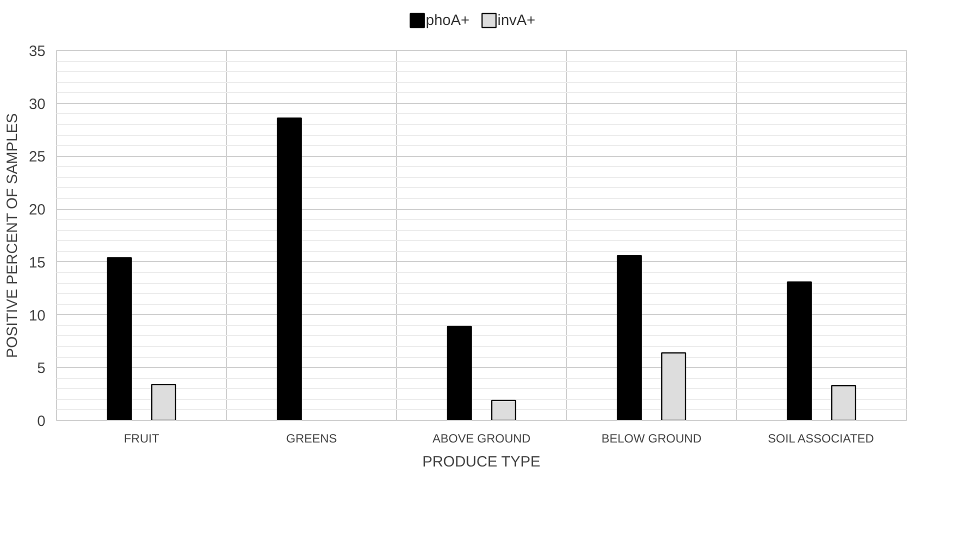 This screenshot has width=976, height=537. Describe the element at coordinates (37, 210) in the screenshot. I see `y-tick-label: 20` at that location.